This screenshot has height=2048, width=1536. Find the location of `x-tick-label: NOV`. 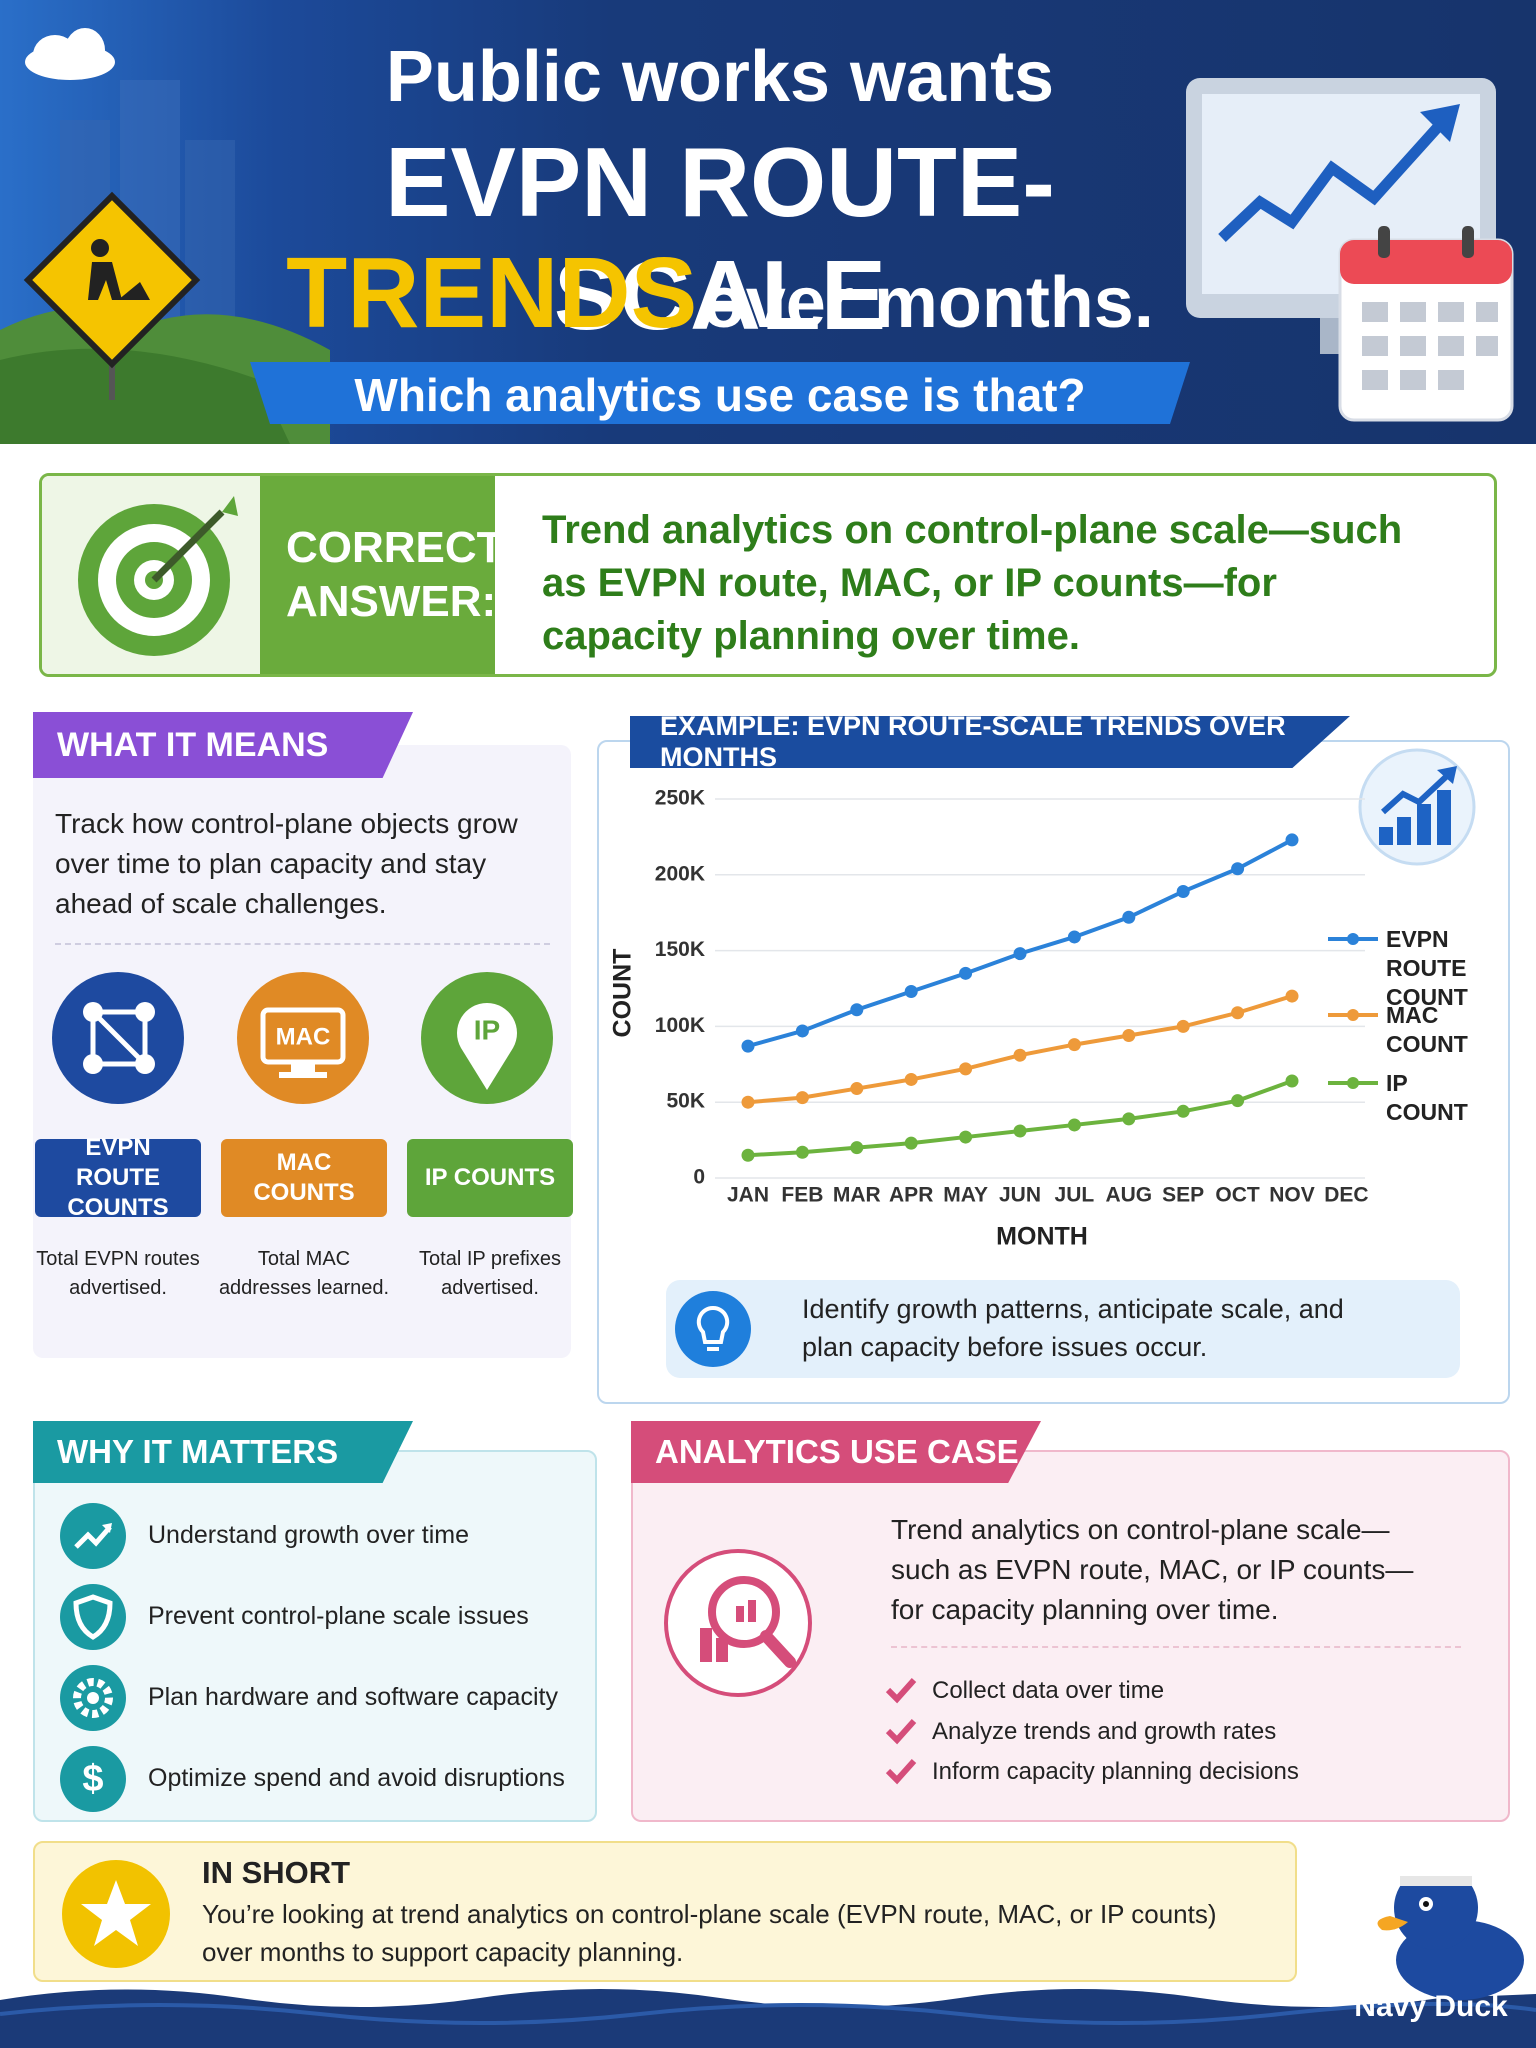

x-tick-label: NOV is located at coordinates (1292, 1195).